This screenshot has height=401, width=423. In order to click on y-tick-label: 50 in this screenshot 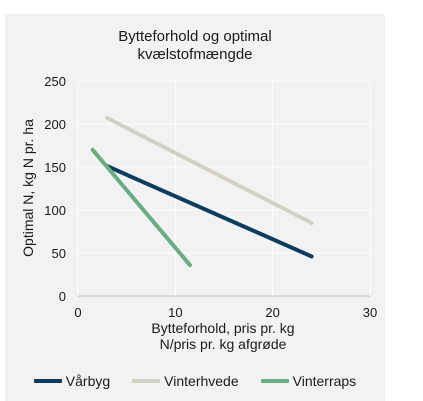, I will do `click(59, 253)`.